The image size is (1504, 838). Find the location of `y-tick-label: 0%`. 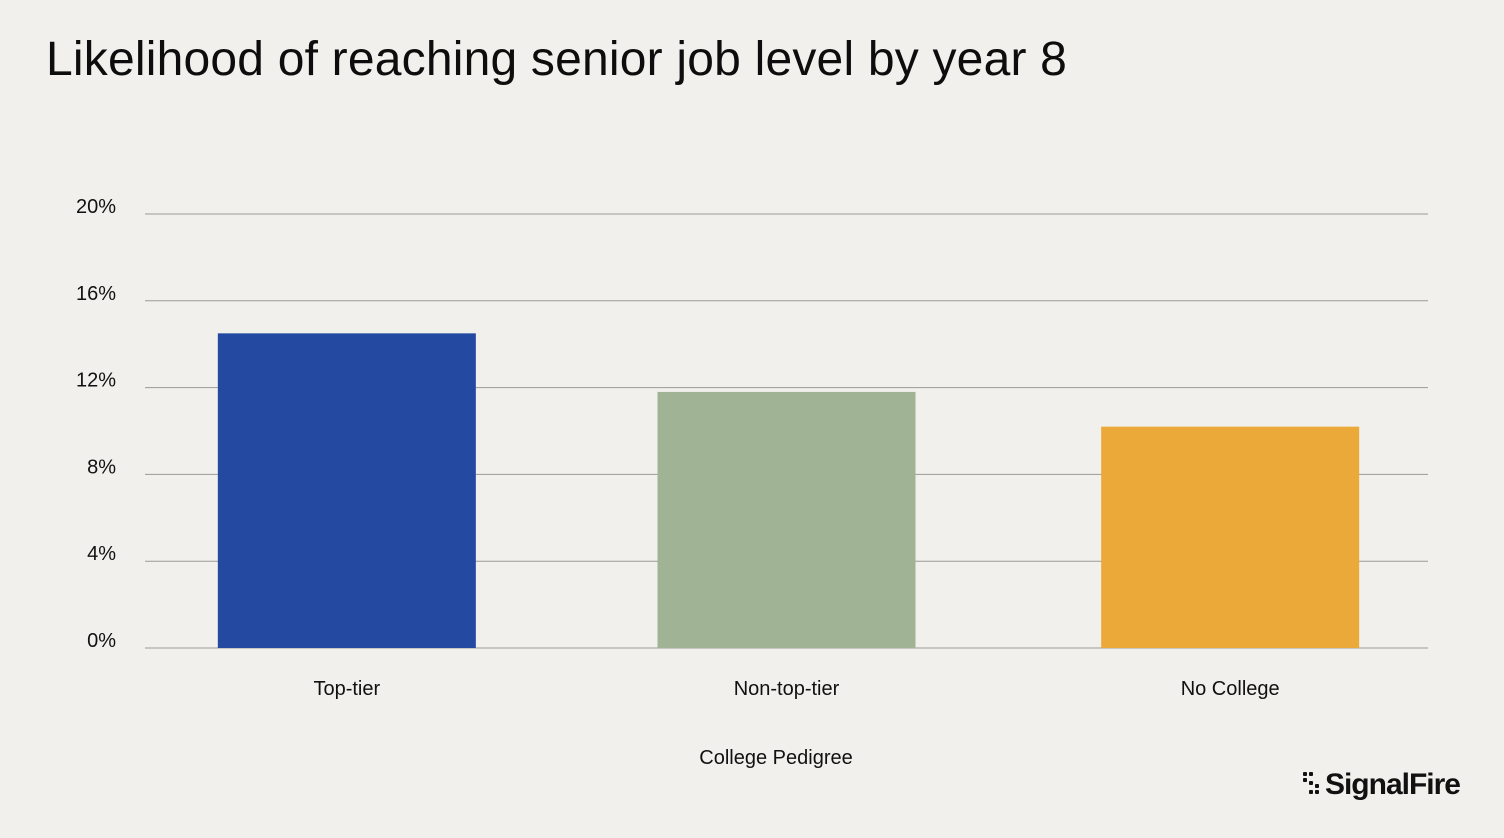

y-tick-label: 0% is located at coordinates (101, 641).